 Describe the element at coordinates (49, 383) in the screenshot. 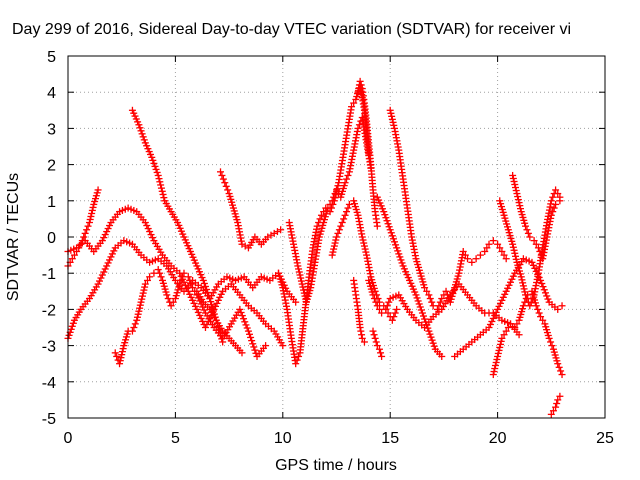

I see `y-tick-label: -4` at that location.